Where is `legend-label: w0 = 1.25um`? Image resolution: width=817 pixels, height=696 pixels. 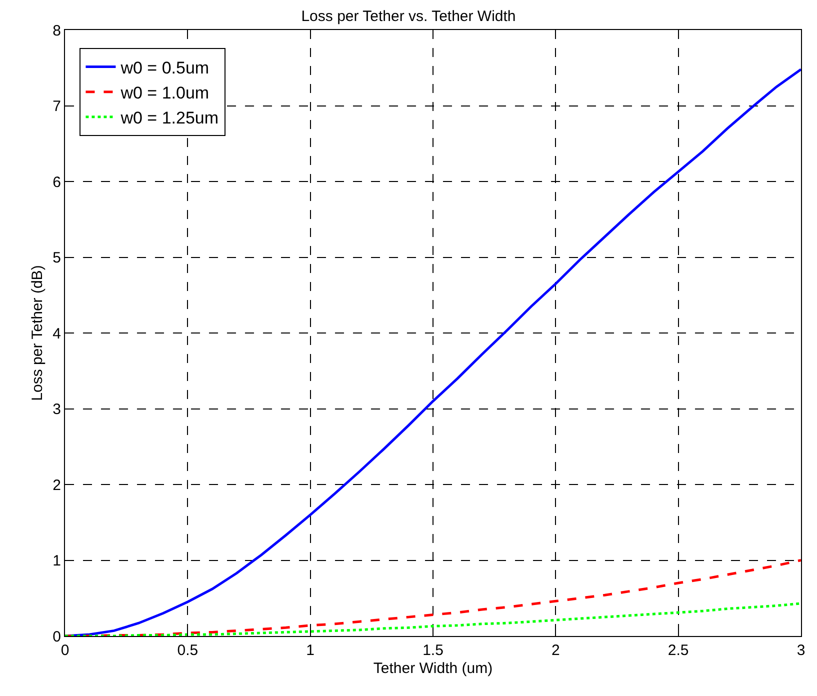
legend-label: w0 = 1.25um is located at coordinates (169, 118).